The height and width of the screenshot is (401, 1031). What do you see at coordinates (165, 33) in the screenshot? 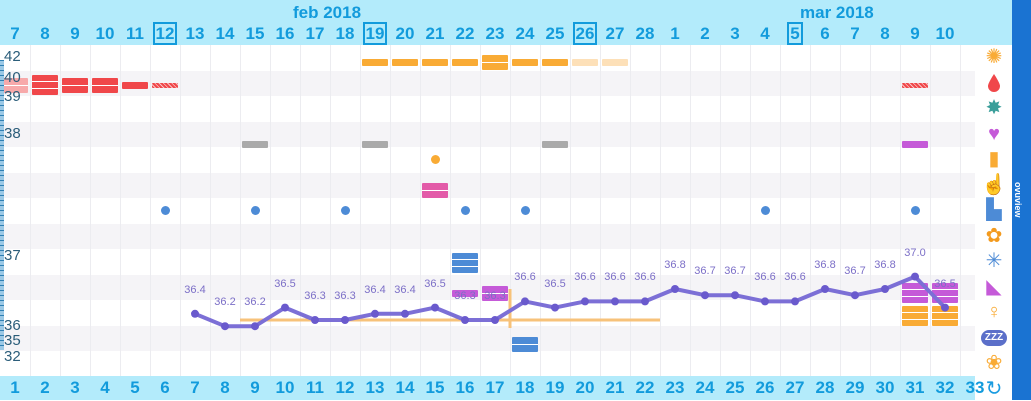
I see `date-12: 12` at bounding box center [165, 33].